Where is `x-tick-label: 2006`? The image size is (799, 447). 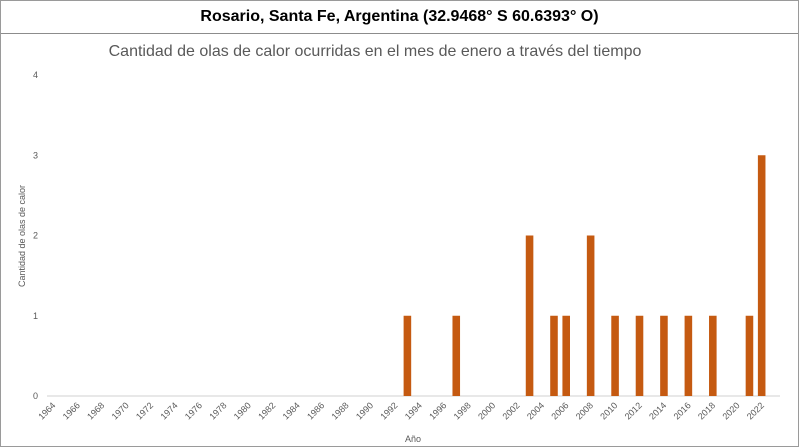 x-tick-label: 2006 is located at coordinates (559, 410).